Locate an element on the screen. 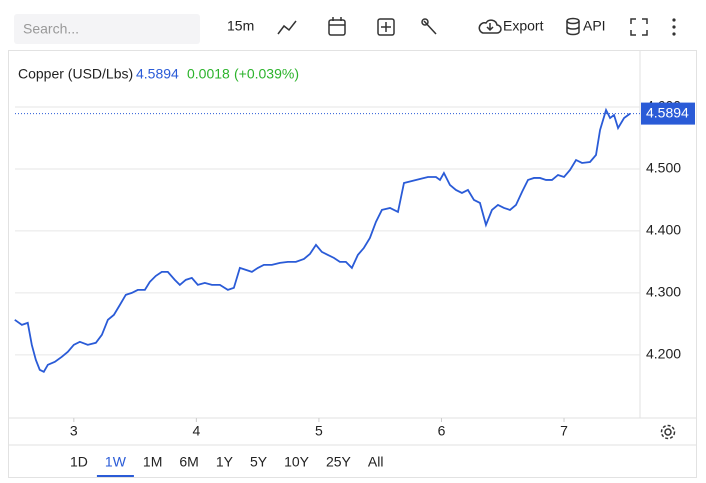 This screenshot has width=706, height=483. x-tick-label: 3 is located at coordinates (74, 431).